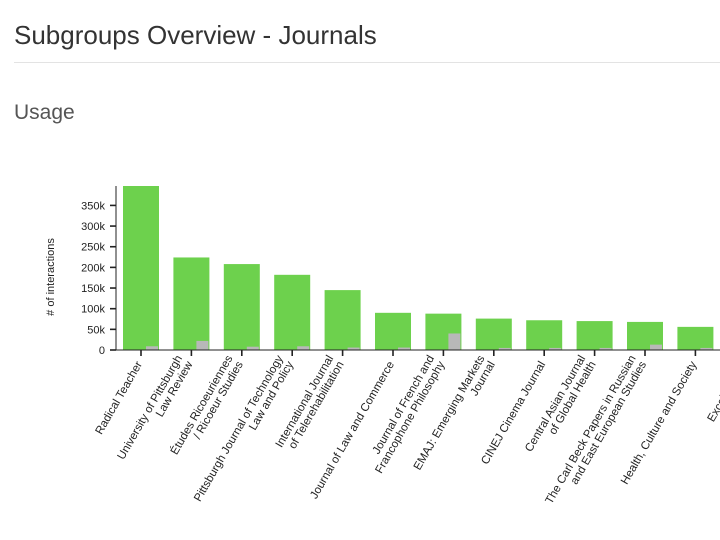 The width and height of the screenshot is (720, 540). Describe the element at coordinates (93, 310) in the screenshot. I see `y-tick-label: 100k` at that location.